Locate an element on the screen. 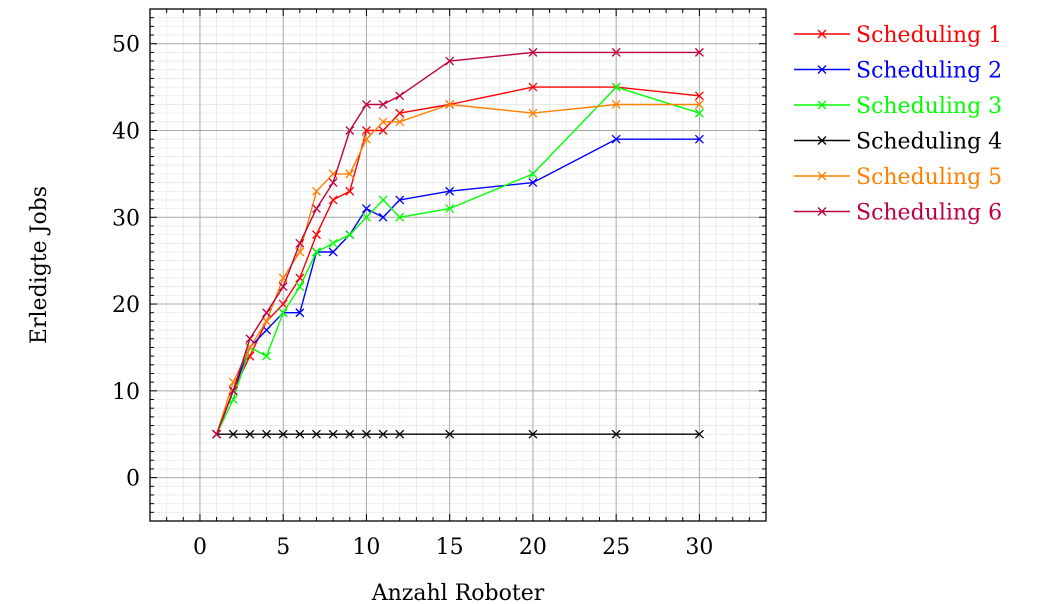 The height and width of the screenshot is (604, 1037). legend-item-3: Scheduling 3 is located at coordinates (898, 106).